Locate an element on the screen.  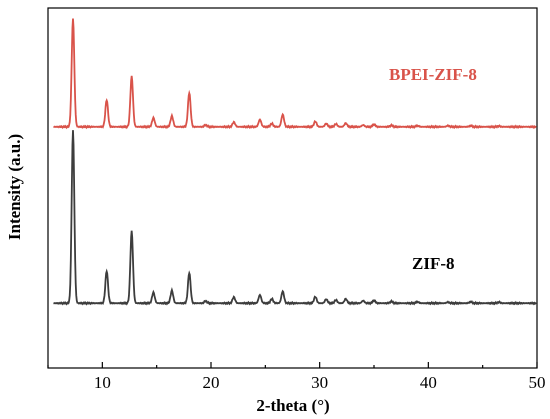
x-tick-label: 40 is located at coordinates (428, 382).